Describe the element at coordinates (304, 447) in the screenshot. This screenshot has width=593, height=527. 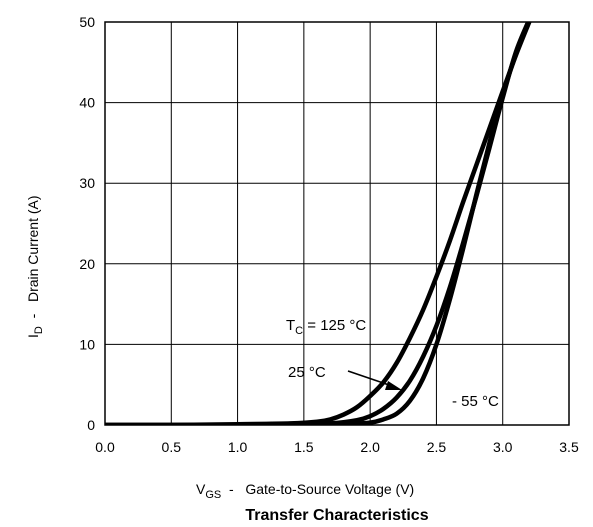
I see `x-tick-label: 1.5` at that location.